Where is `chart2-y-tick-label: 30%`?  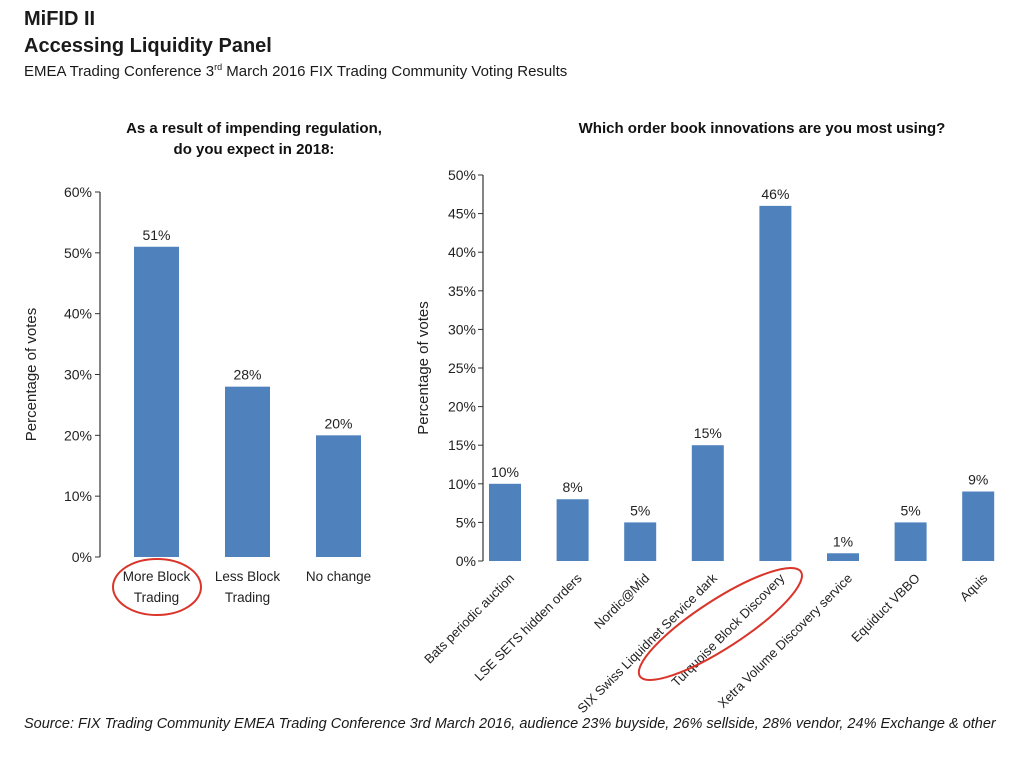 chart2-y-tick-label: 30% is located at coordinates (462, 329).